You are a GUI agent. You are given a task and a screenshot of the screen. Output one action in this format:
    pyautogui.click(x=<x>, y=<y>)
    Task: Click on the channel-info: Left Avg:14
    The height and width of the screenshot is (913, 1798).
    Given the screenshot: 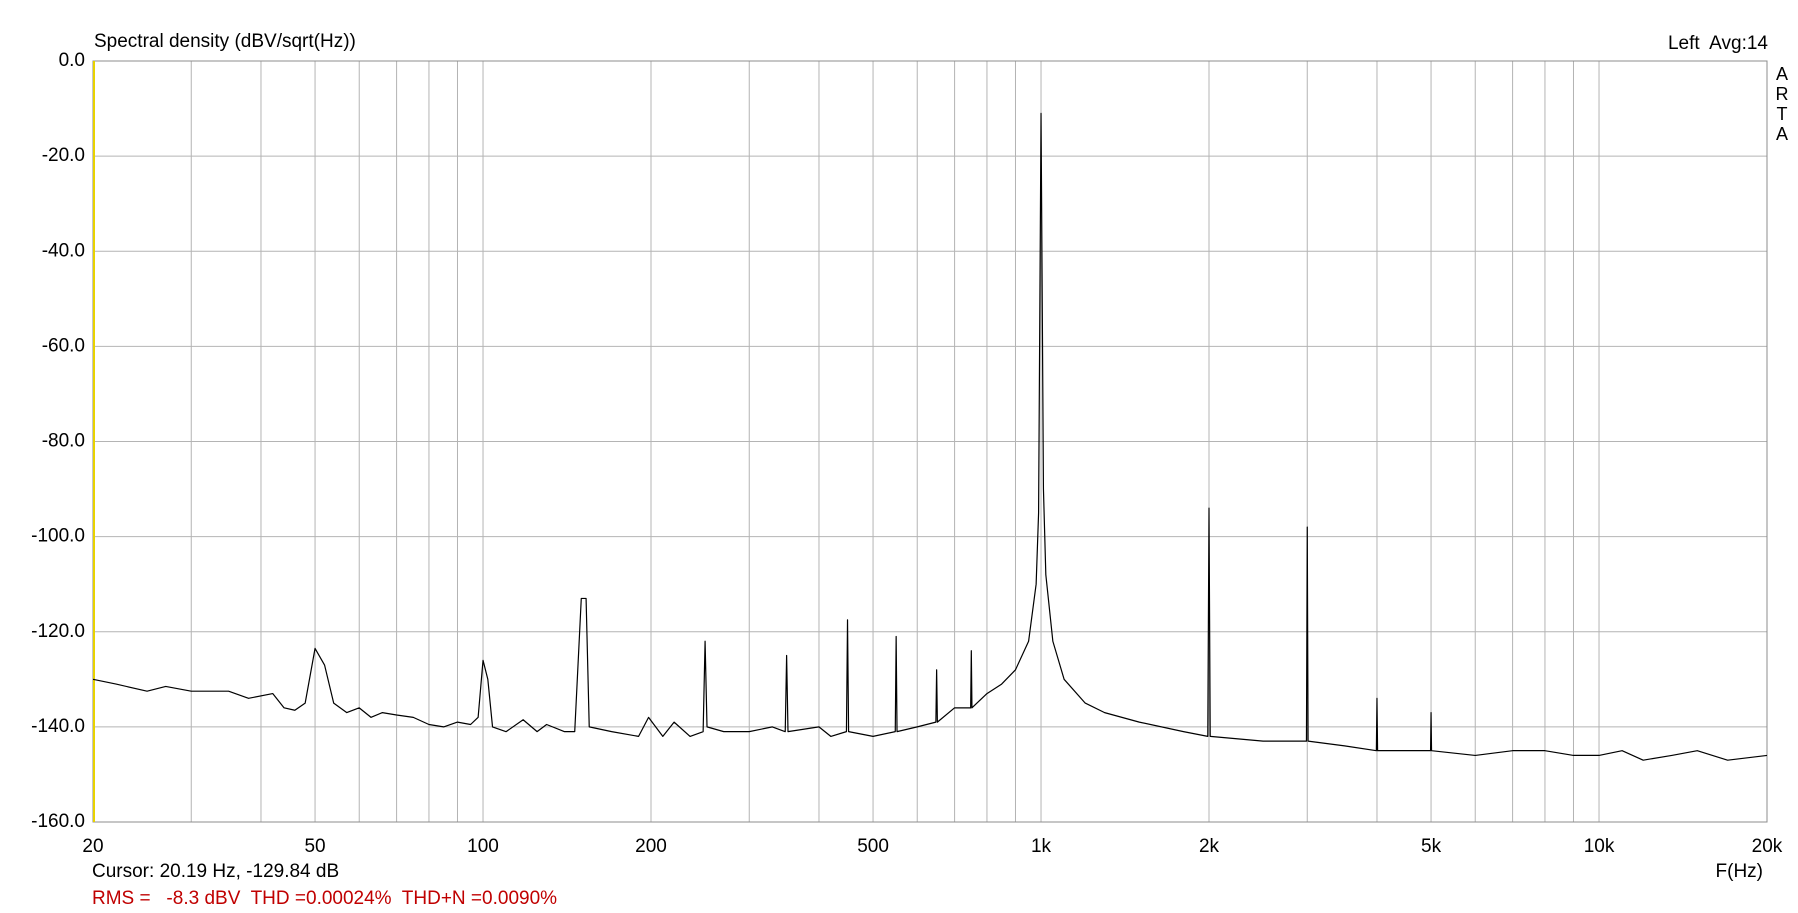 What is the action you would take?
    pyautogui.click(x=1718, y=43)
    